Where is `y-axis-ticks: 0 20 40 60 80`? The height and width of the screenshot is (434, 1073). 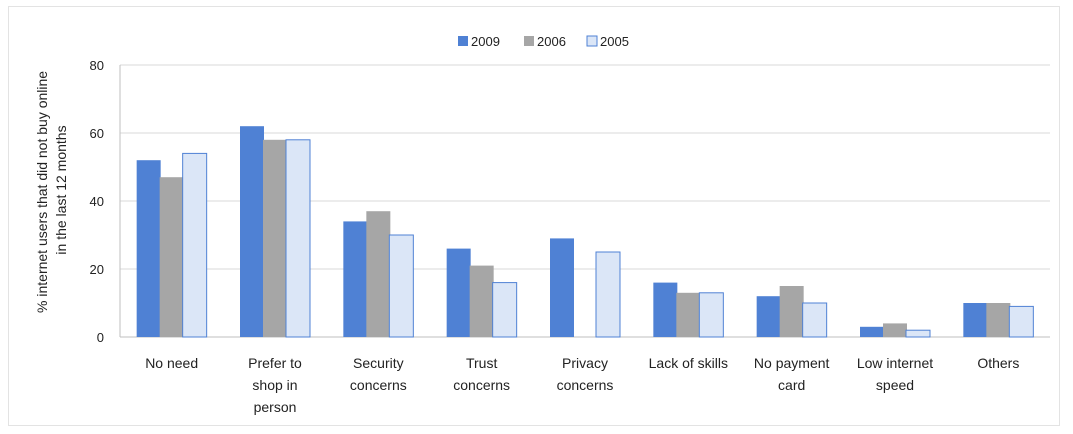 y-axis-ticks: 0 20 40 60 80 is located at coordinates (97, 201).